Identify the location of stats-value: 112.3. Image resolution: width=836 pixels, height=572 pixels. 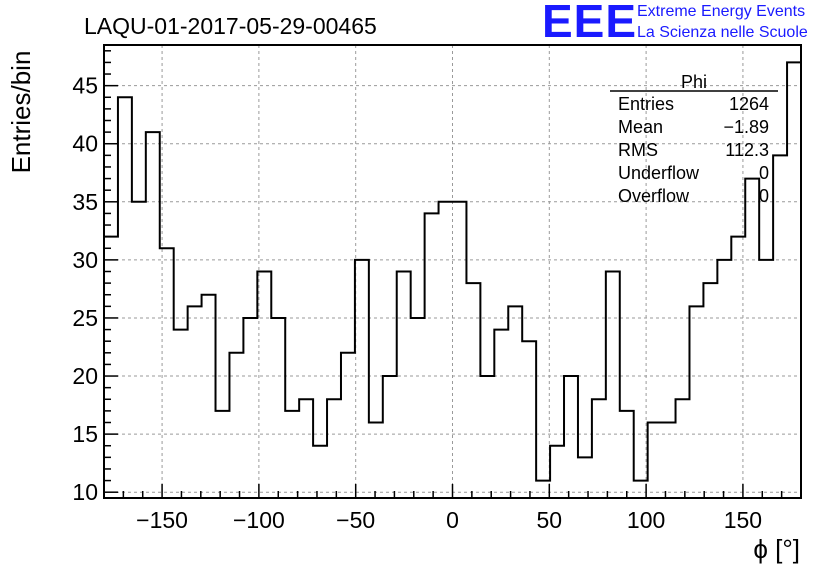
(747, 150).